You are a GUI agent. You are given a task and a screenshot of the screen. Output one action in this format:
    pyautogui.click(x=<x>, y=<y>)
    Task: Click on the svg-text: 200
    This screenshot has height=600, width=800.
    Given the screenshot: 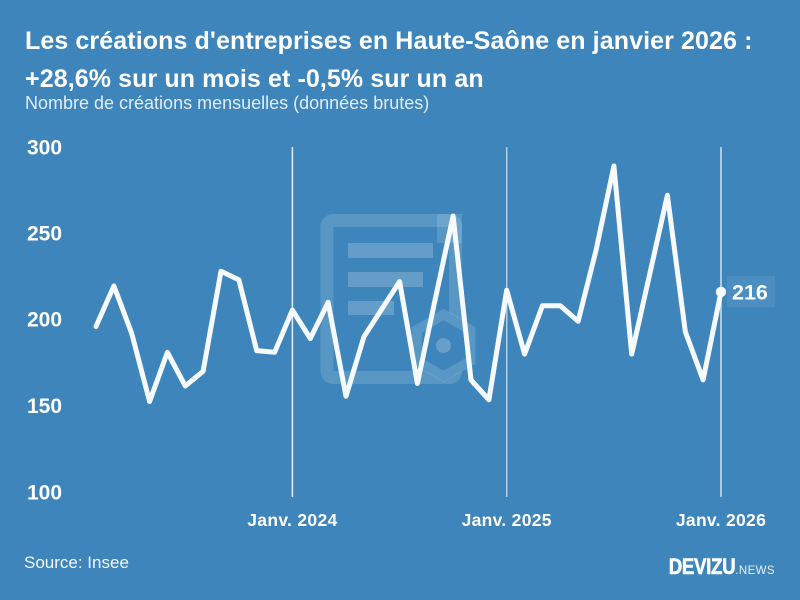 What is the action you would take?
    pyautogui.click(x=44, y=320)
    